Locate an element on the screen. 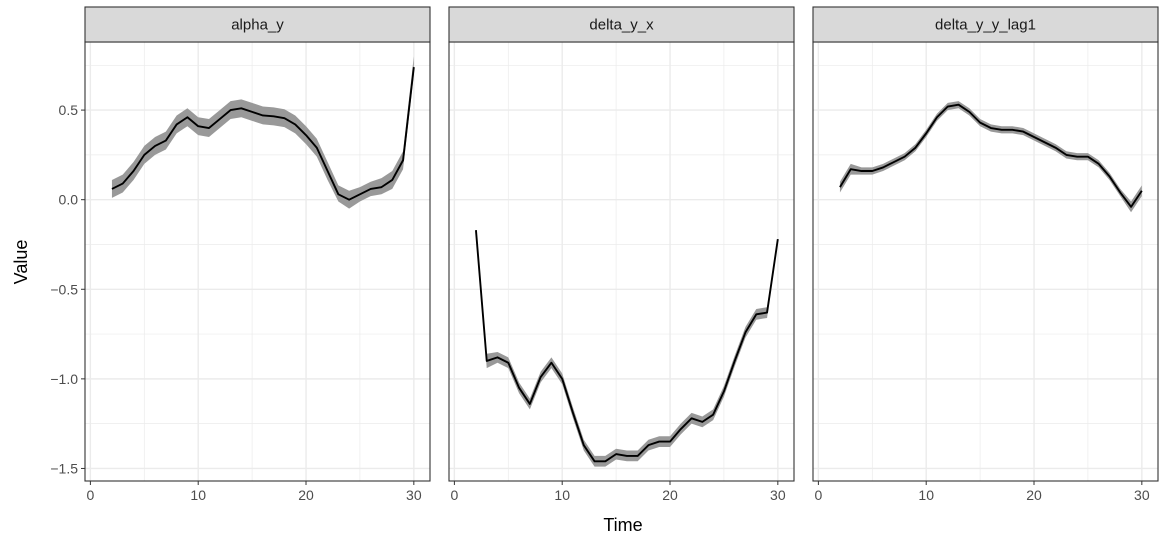 This screenshot has height=538, width=1164. facet-strip-label: alpha_y is located at coordinates (257, 25).